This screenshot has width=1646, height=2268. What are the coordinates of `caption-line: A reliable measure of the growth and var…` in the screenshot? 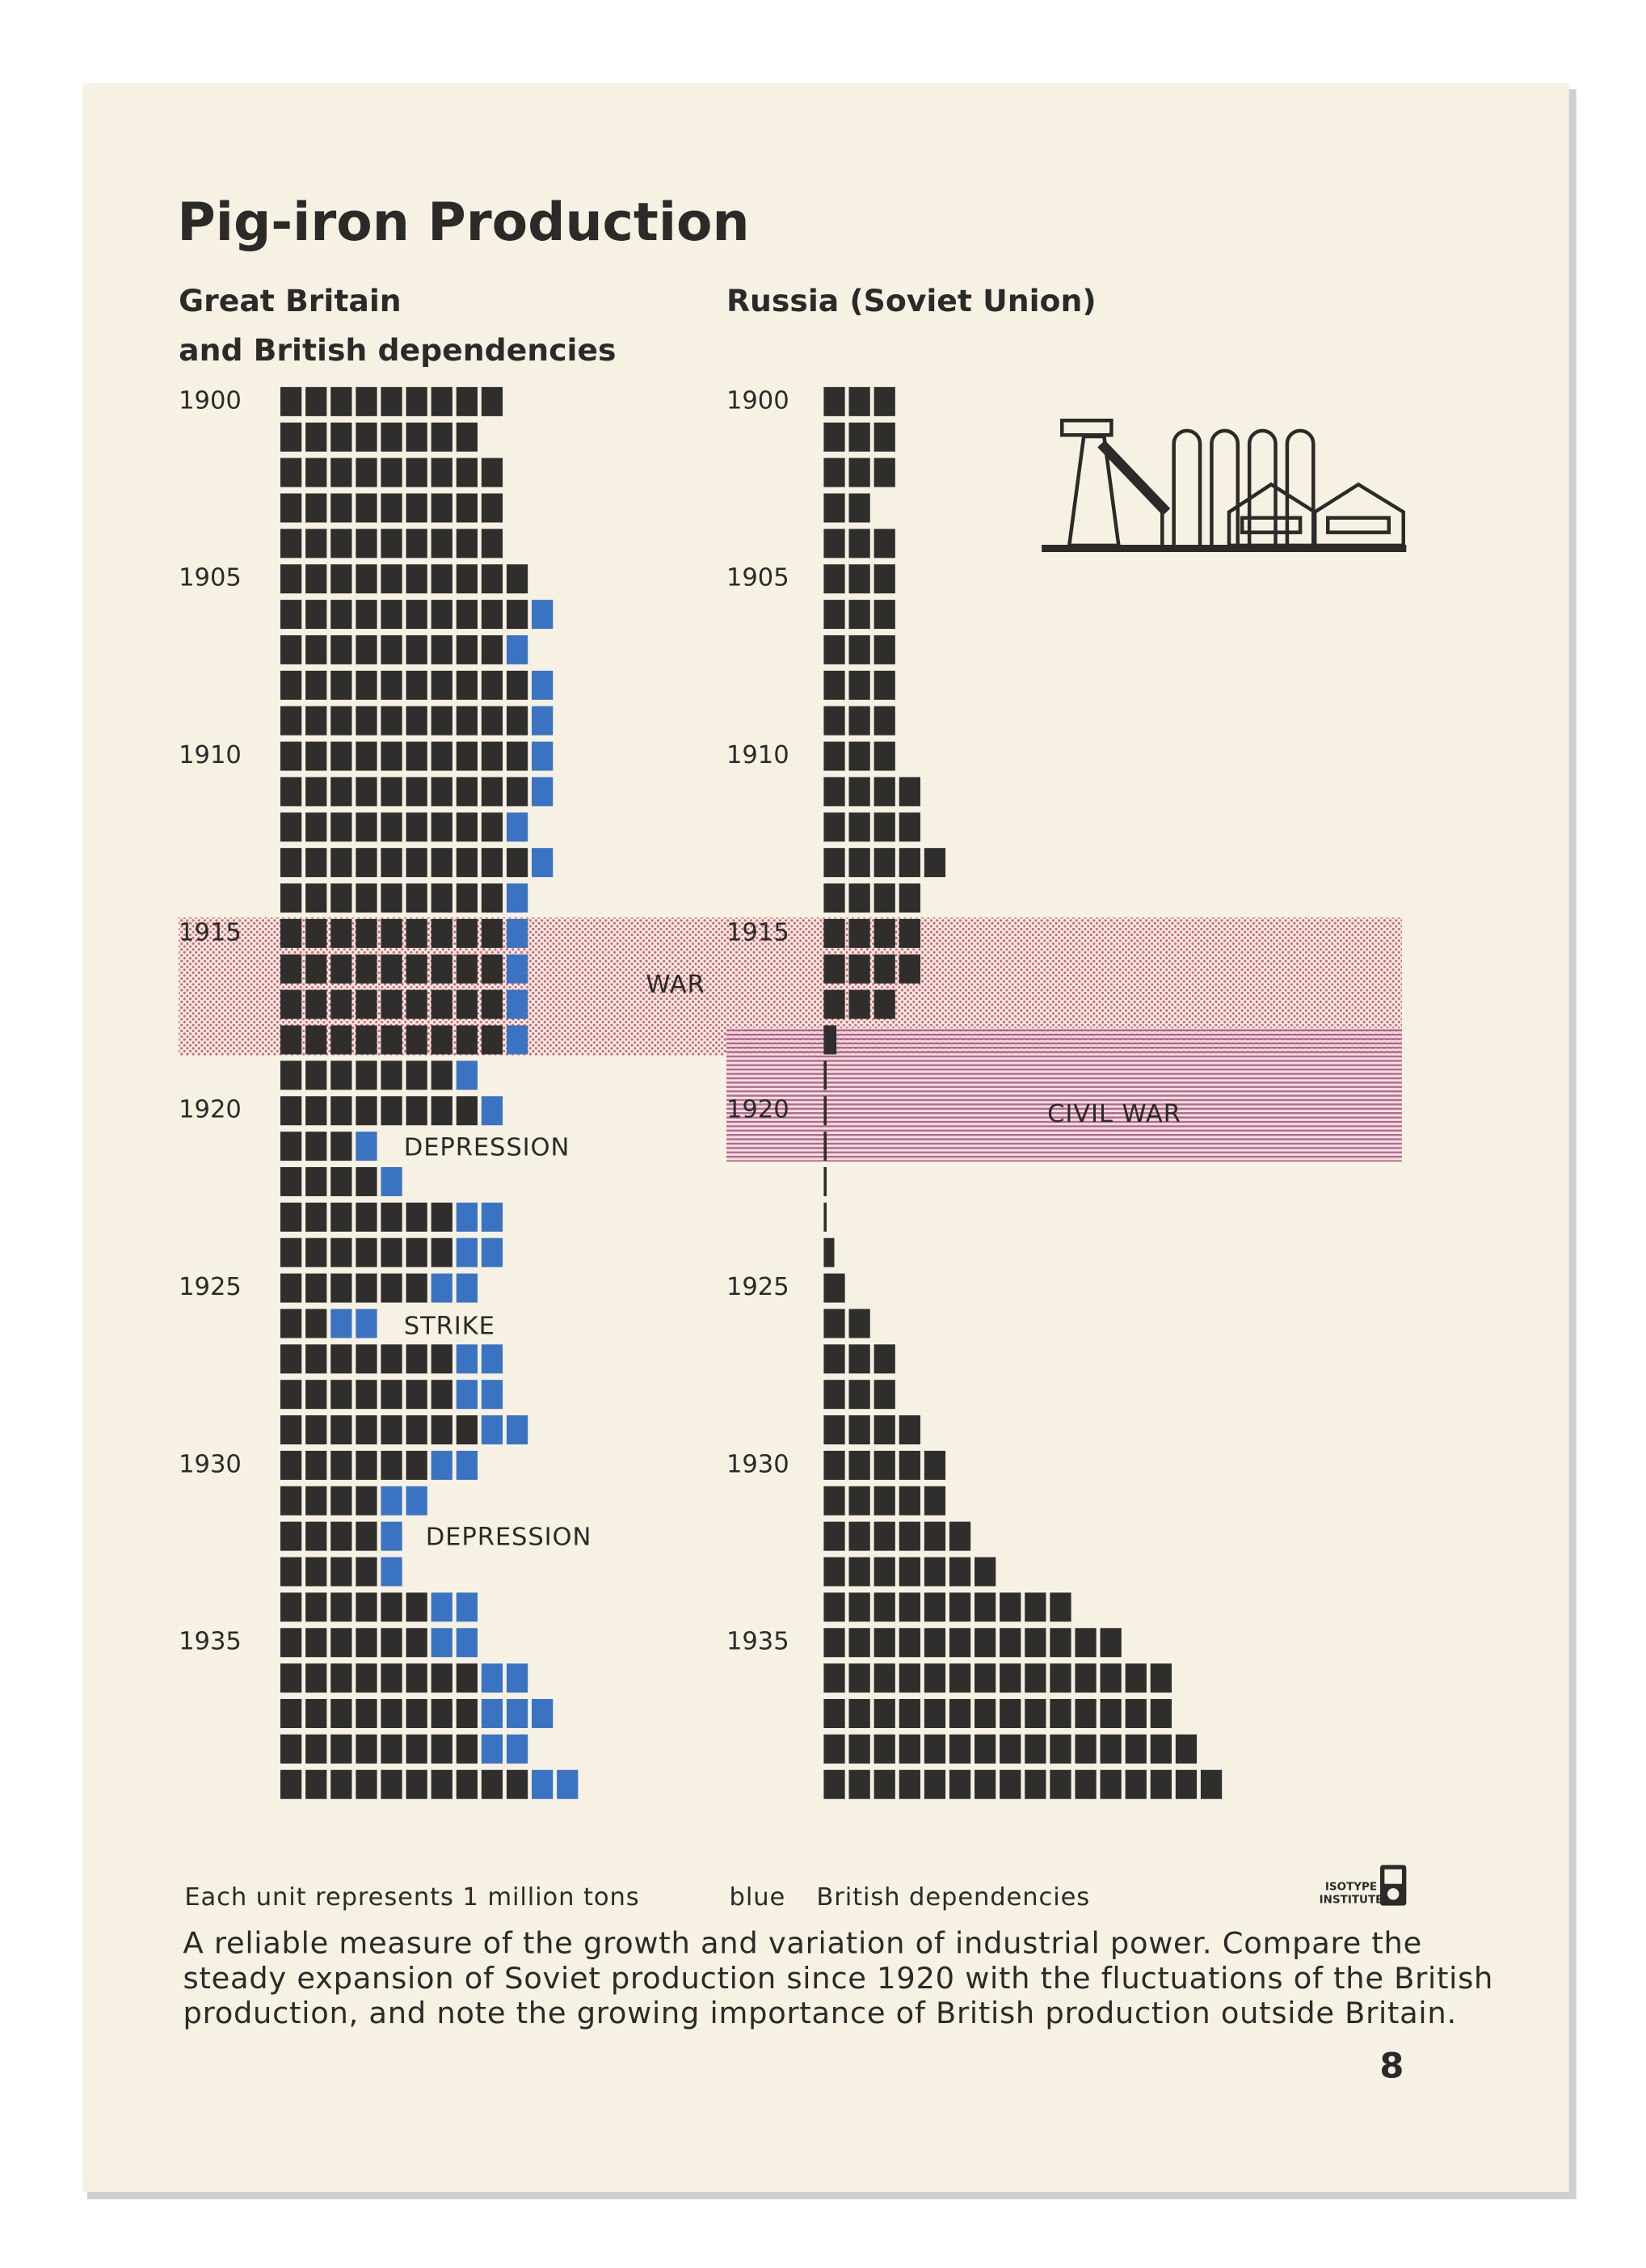 It's located at (802, 1943).